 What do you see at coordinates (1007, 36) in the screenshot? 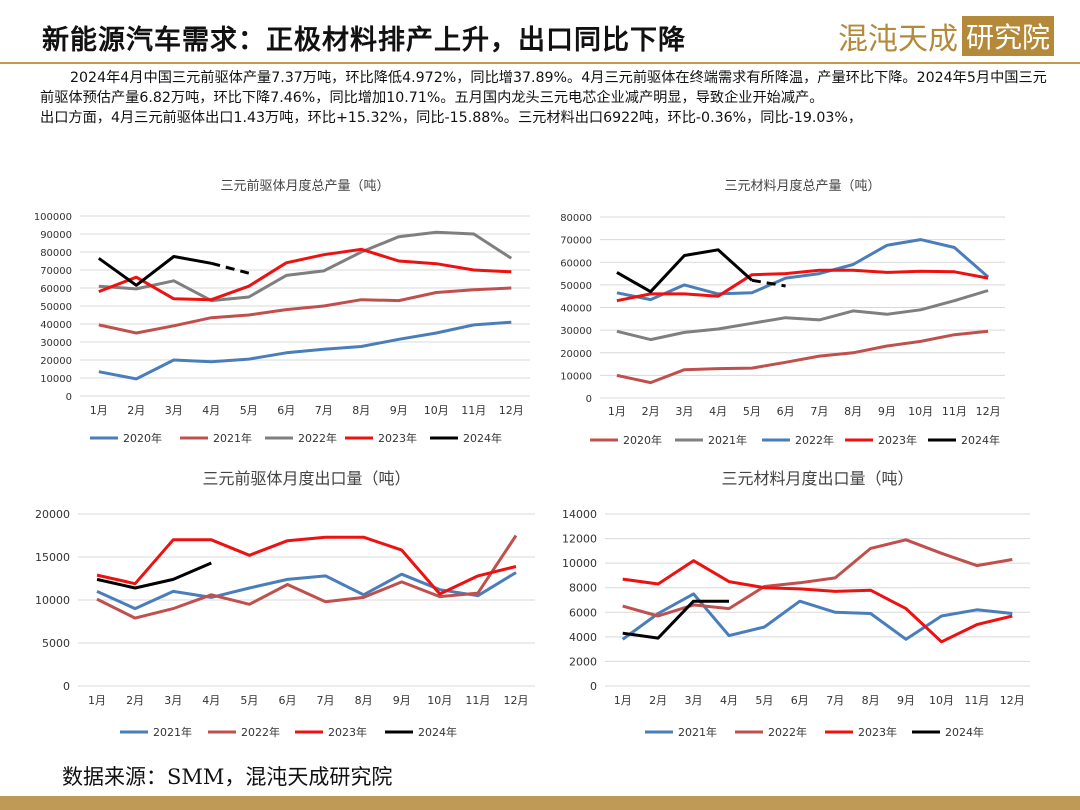
I see `logo-boxed-text: 研究院` at bounding box center [1007, 36].